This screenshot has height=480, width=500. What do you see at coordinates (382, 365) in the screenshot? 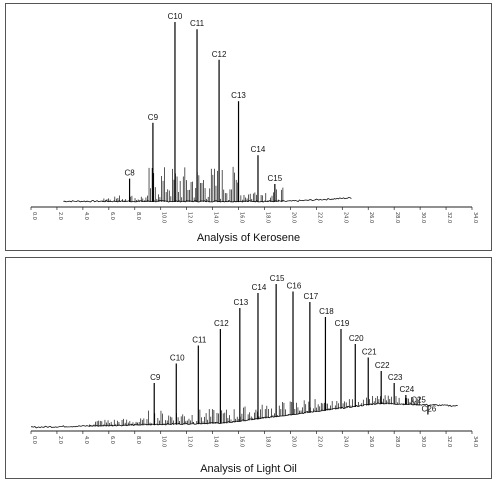
I see `peak-label-c22: C22` at bounding box center [382, 365].